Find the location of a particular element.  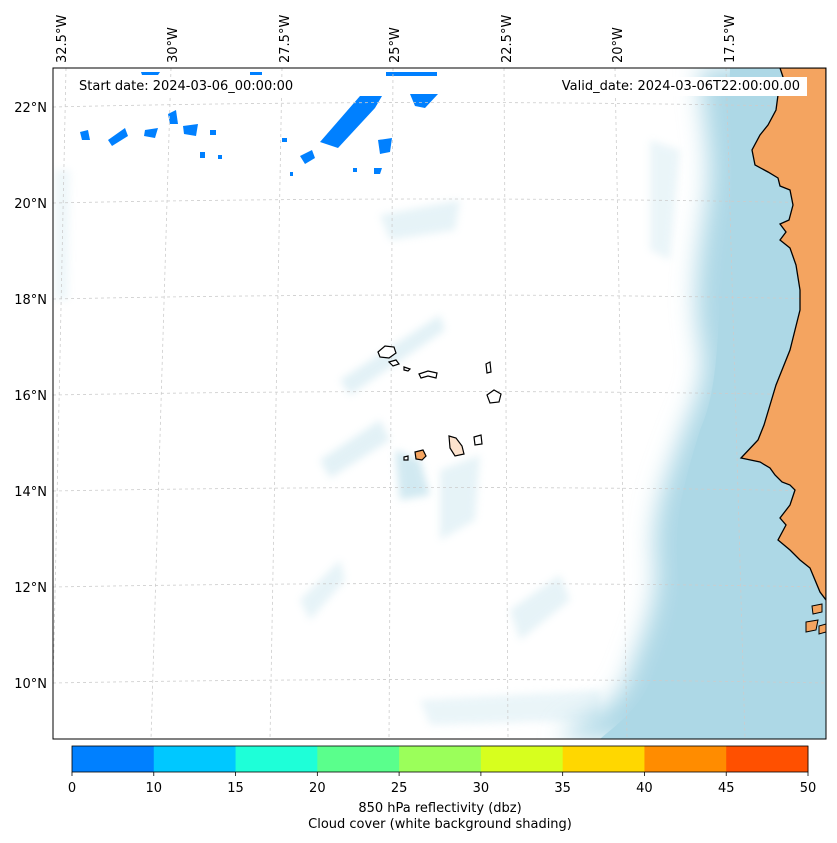

lat-label: 22°N is located at coordinates (30, 108).